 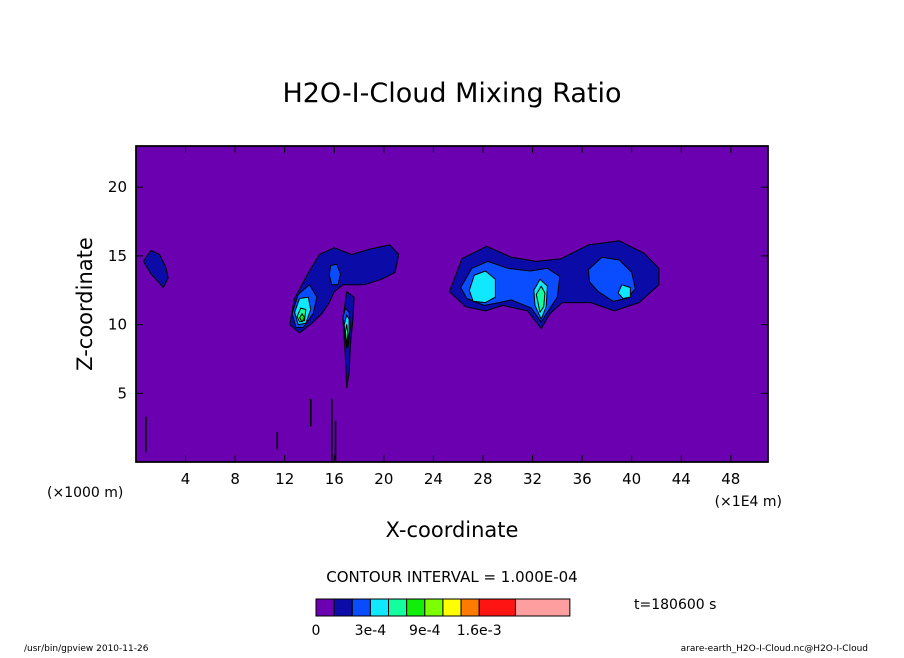 What do you see at coordinates (774, 649) in the screenshot?
I see `footer-right: arare-earth_H2O-I-Cloud.nc@H2O-I-Cloud` at bounding box center [774, 649].